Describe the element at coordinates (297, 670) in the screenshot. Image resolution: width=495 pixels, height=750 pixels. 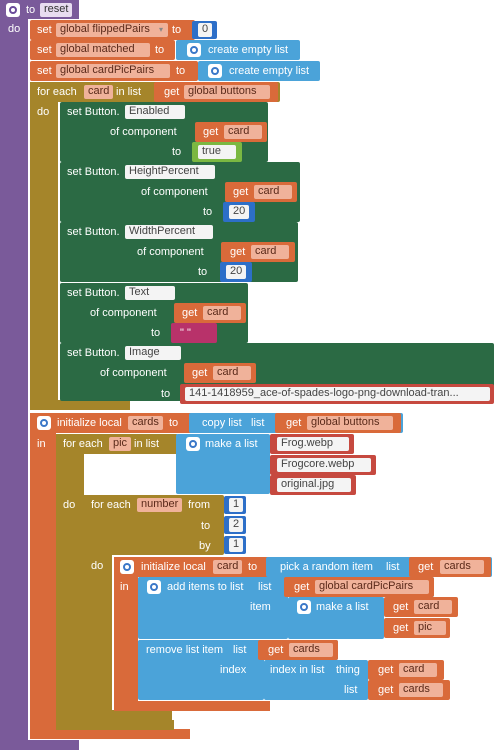
I see `index-in-list-label: index in list` at that location.